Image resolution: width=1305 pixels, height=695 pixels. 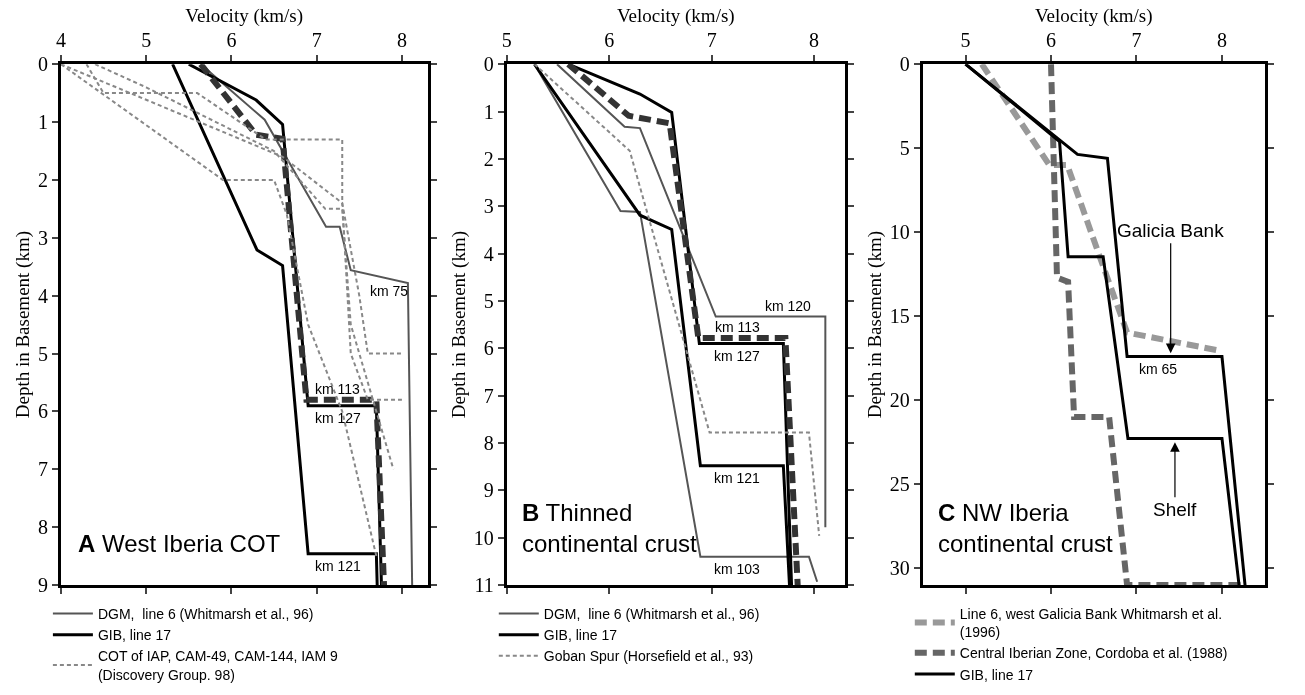 I want to click on annotation: Galicia Bank, so click(x=1171, y=230).